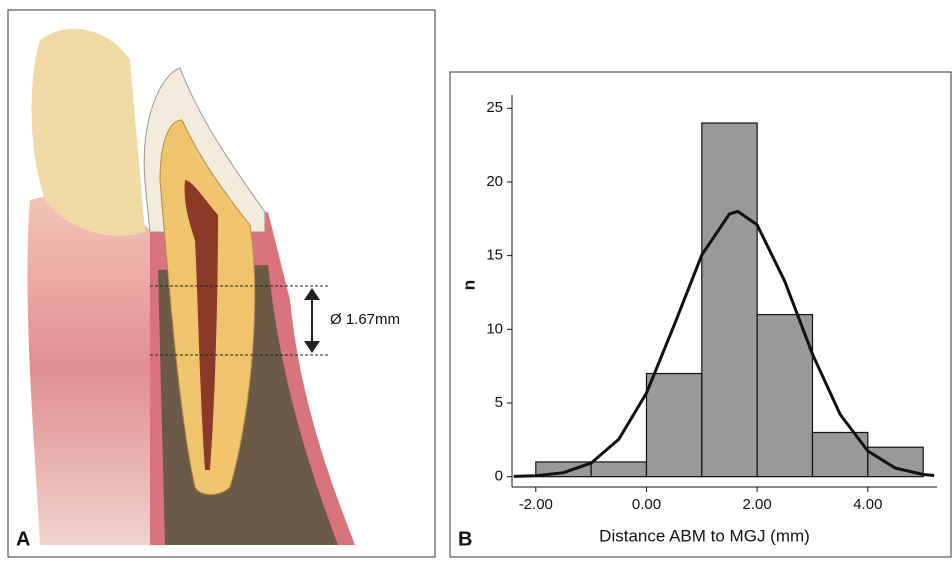  What do you see at coordinates (468, 285) in the screenshot?
I see `y-axis-label: n` at bounding box center [468, 285].